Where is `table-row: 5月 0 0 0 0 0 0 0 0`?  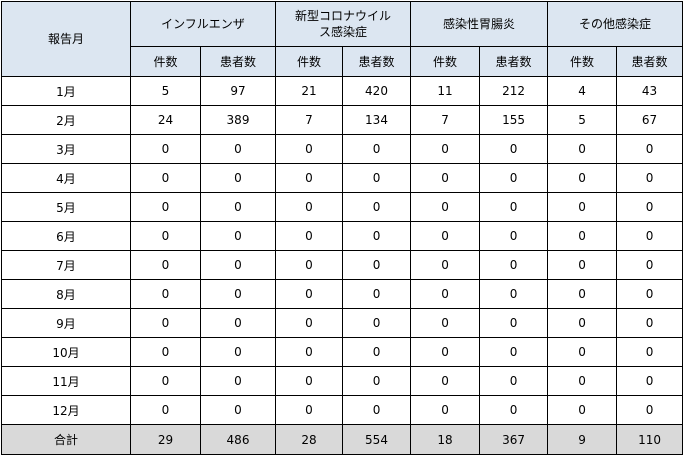
table-row: 5月 0 0 0 0 0 0 0 0 is located at coordinates (342, 207).